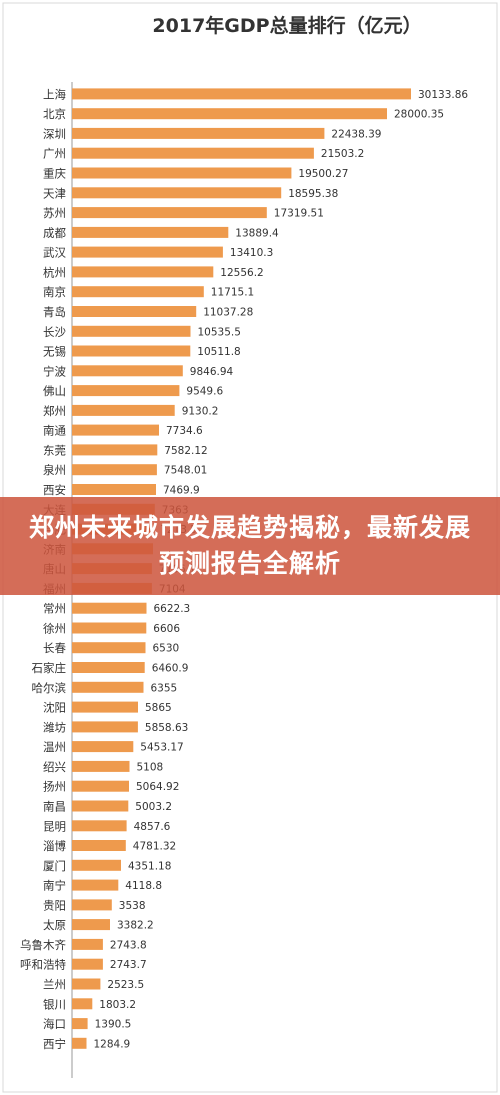 The height and width of the screenshot is (1095, 500). What do you see at coordinates (43, 945) in the screenshot?
I see `category-label: 乌鲁木齐` at bounding box center [43, 945].